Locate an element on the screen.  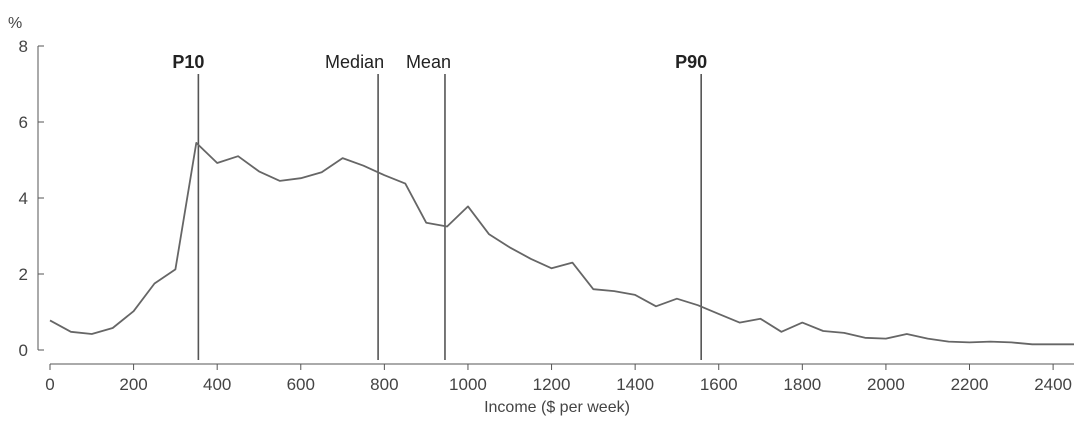
y-axis-unit-label: % is located at coordinates (15, 23).